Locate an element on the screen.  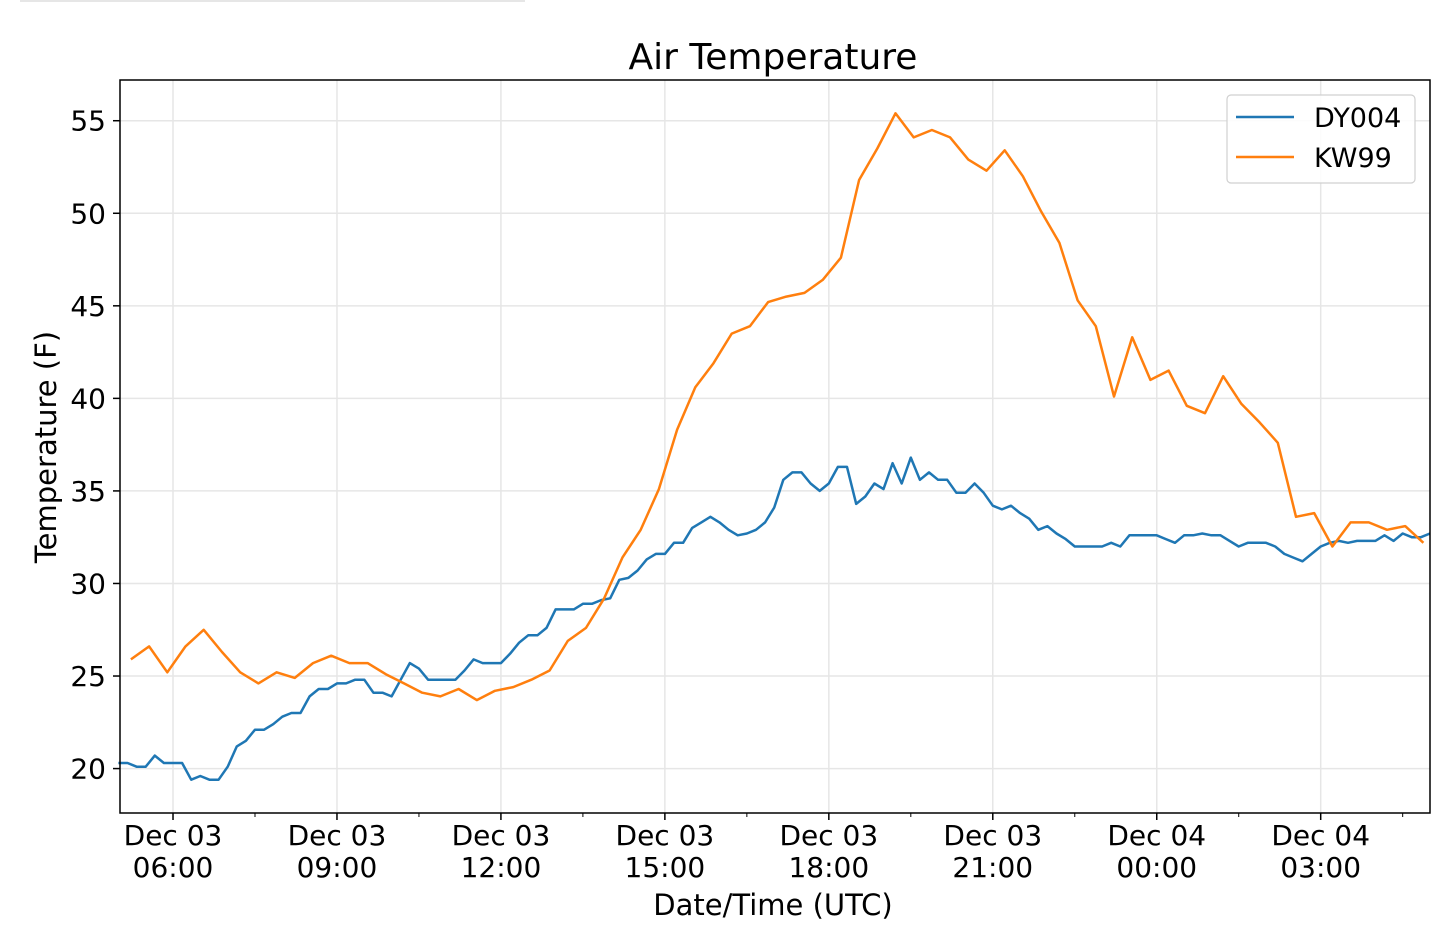
y-tick-label: 55 is located at coordinates (88, 121).